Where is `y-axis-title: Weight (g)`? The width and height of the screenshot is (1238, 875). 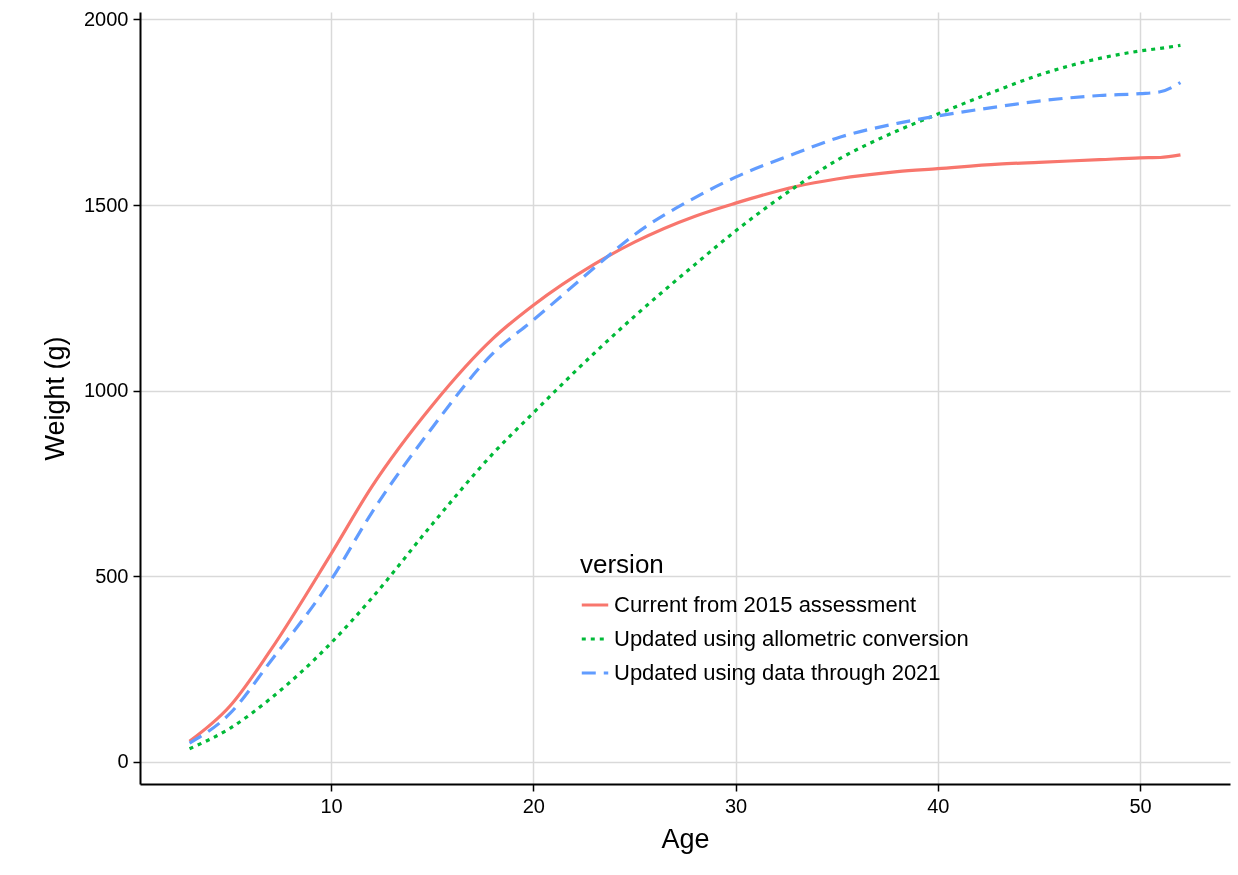
y-axis-title: Weight (g) is located at coordinates (55, 398).